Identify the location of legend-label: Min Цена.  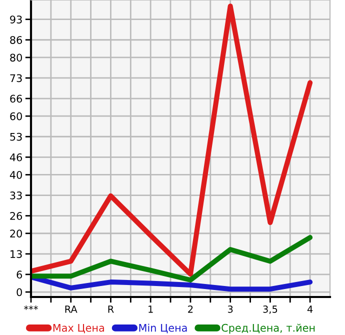
(163, 329).